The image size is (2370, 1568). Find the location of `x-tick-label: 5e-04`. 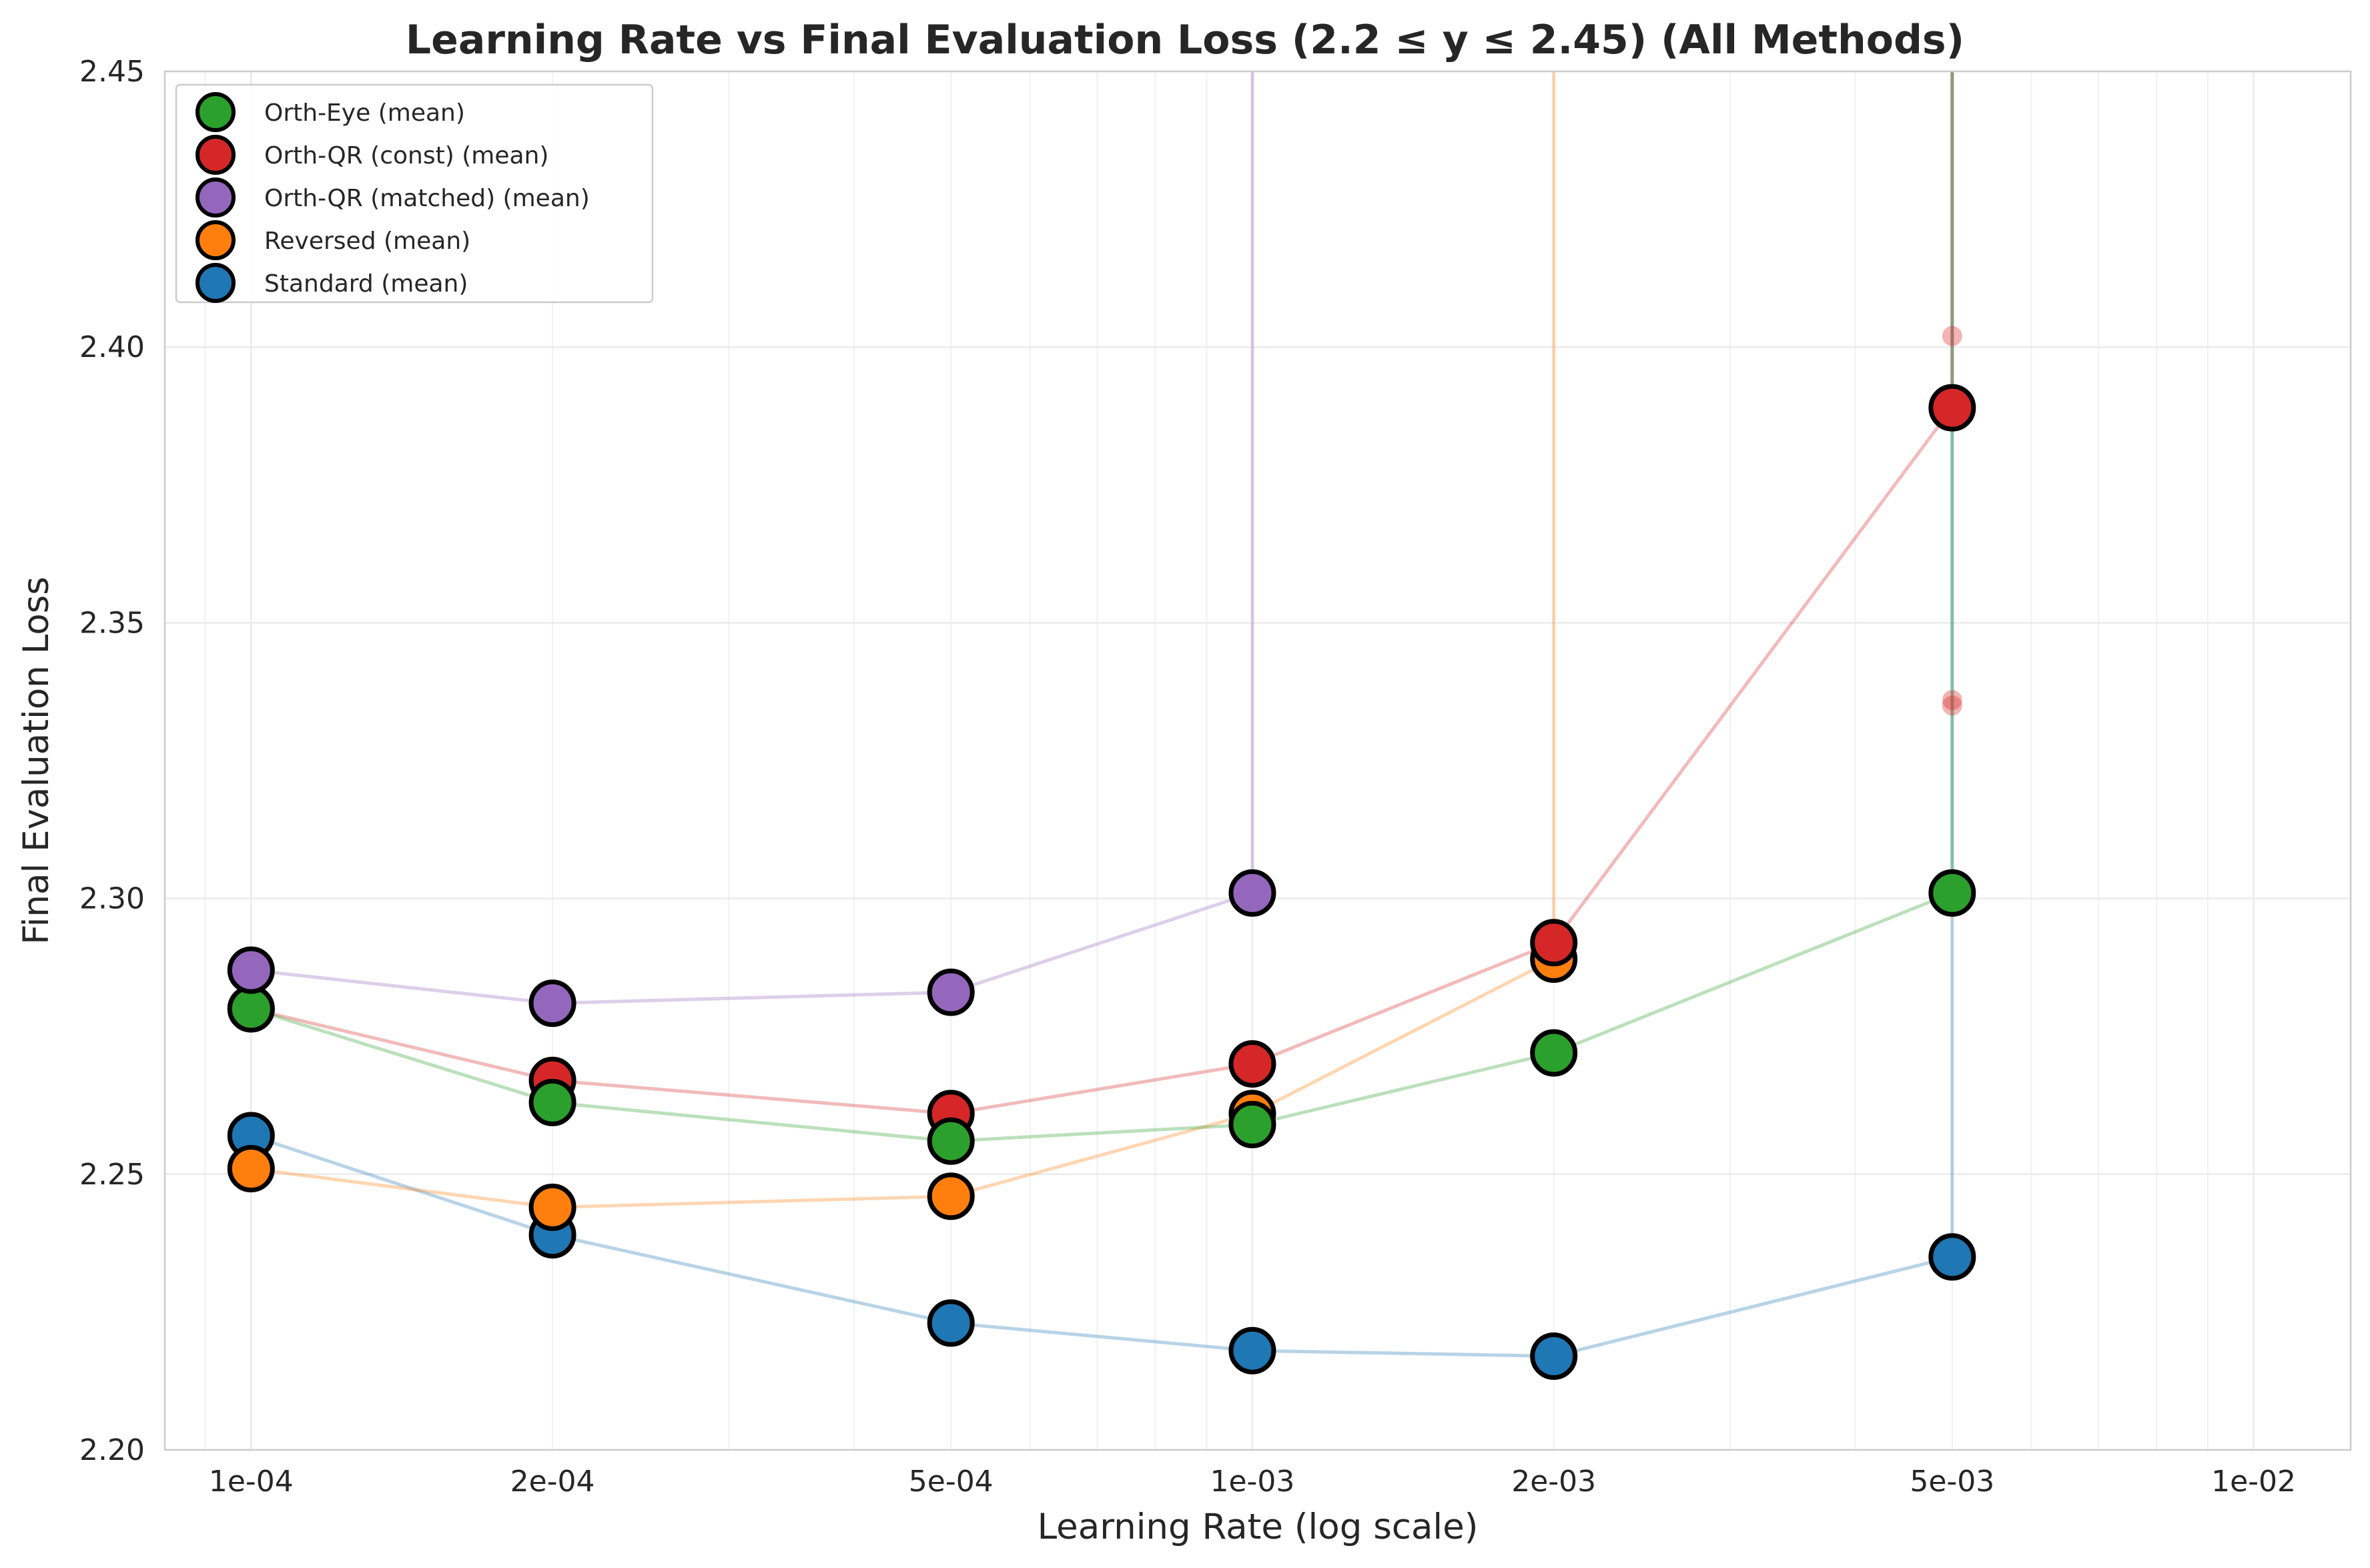

x-tick-label: 5e-04 is located at coordinates (951, 1482).